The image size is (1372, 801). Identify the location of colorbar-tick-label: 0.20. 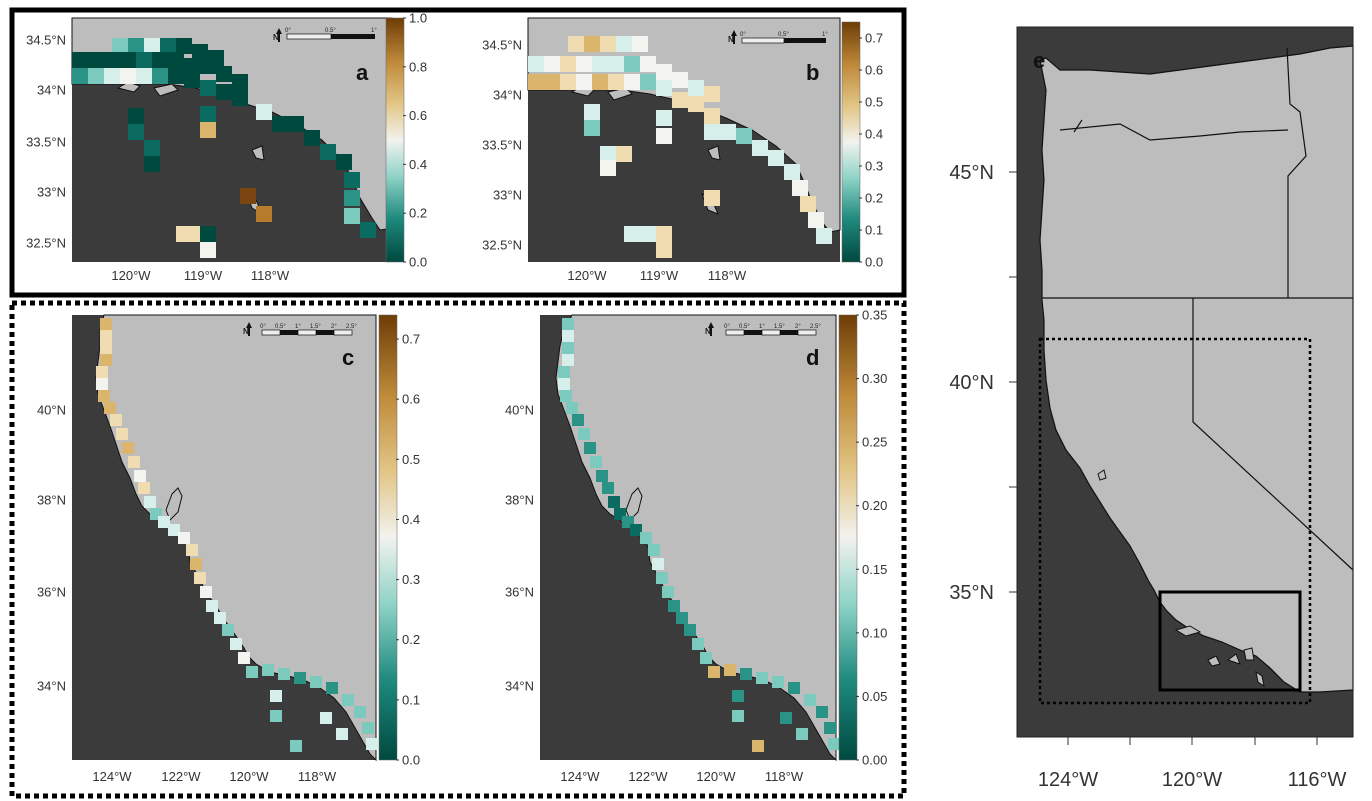
(874, 505).